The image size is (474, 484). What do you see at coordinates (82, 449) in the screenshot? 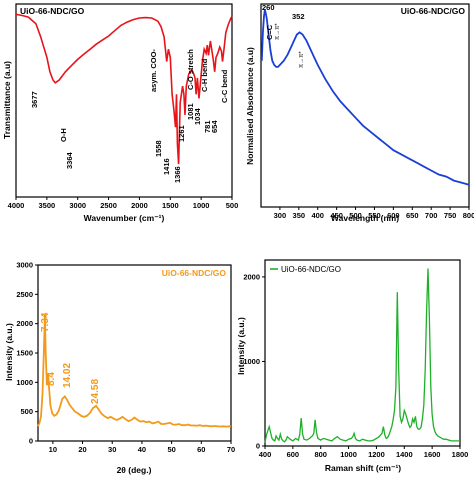
I see `x-tick-label: 20` at bounding box center [82, 449].